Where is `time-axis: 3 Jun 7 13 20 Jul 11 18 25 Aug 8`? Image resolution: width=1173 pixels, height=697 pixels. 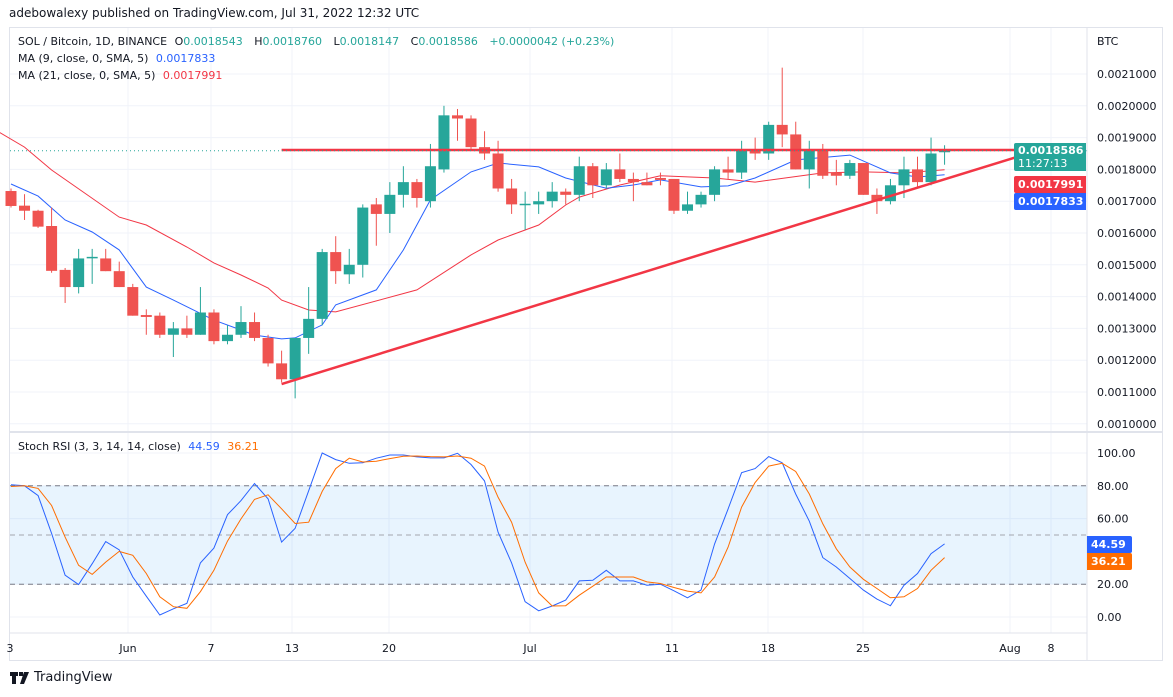 time-axis: 3 Jun 7 13 20 Jul 11 18 25 Aug 8 is located at coordinates (531, 648).